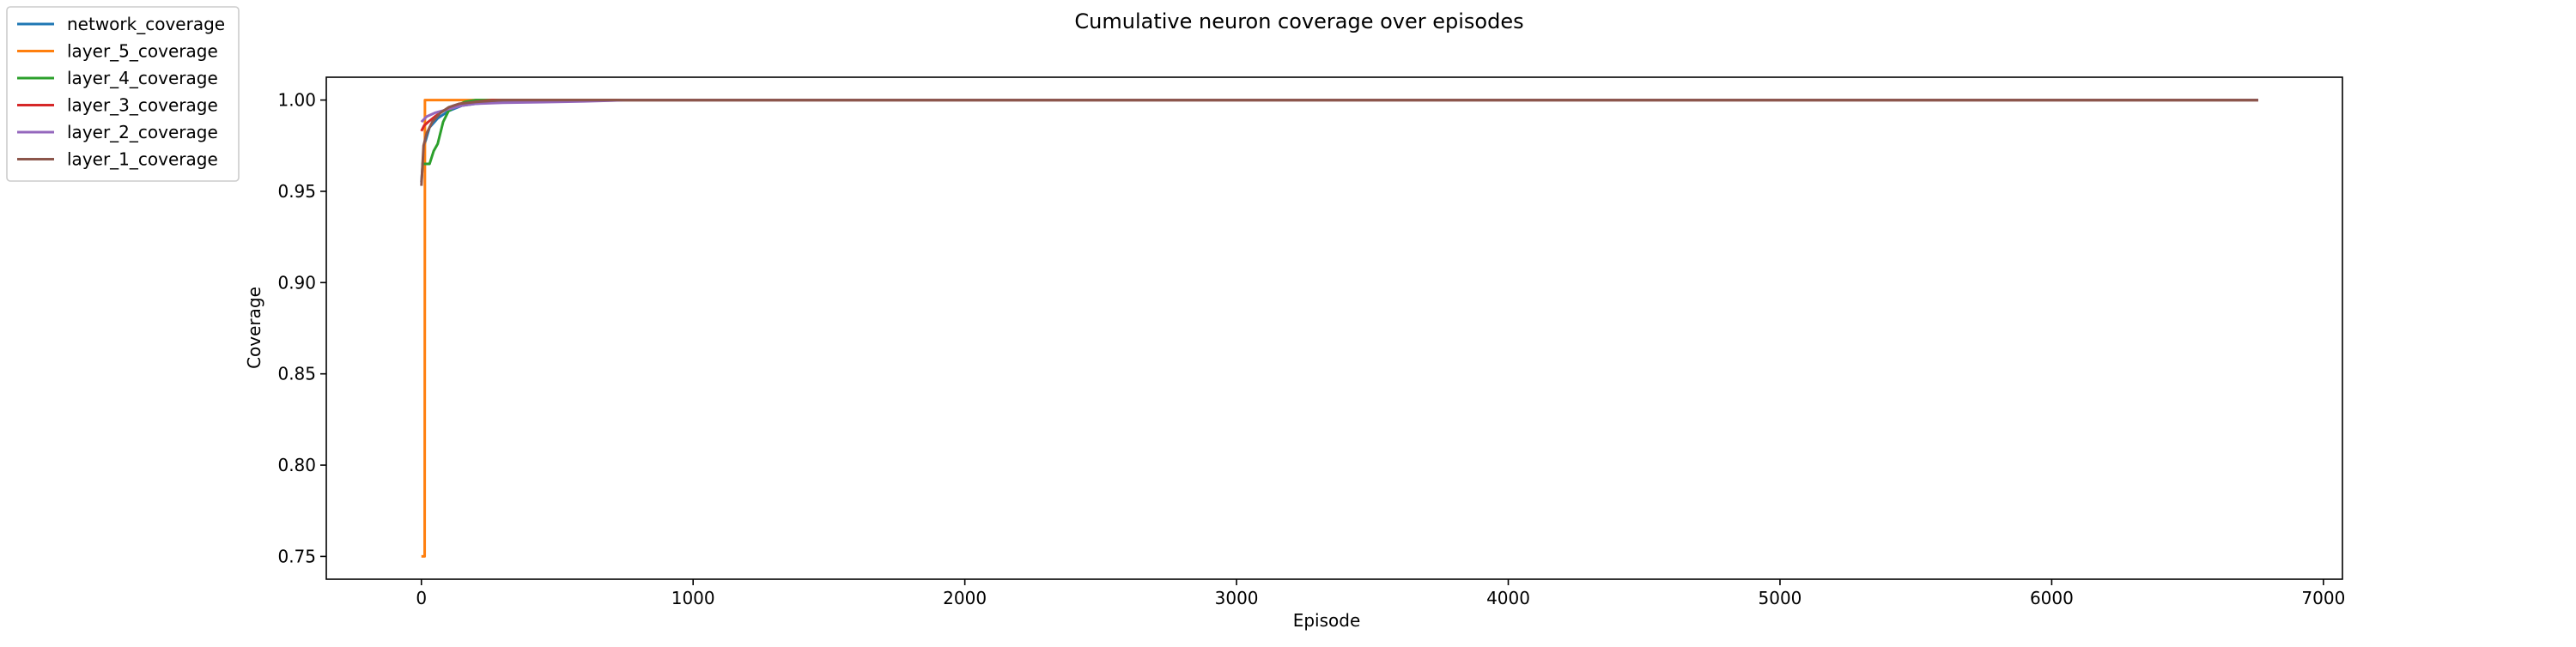  Describe the element at coordinates (296, 191) in the screenshot. I see `y-tick-label: 0.95` at that location.